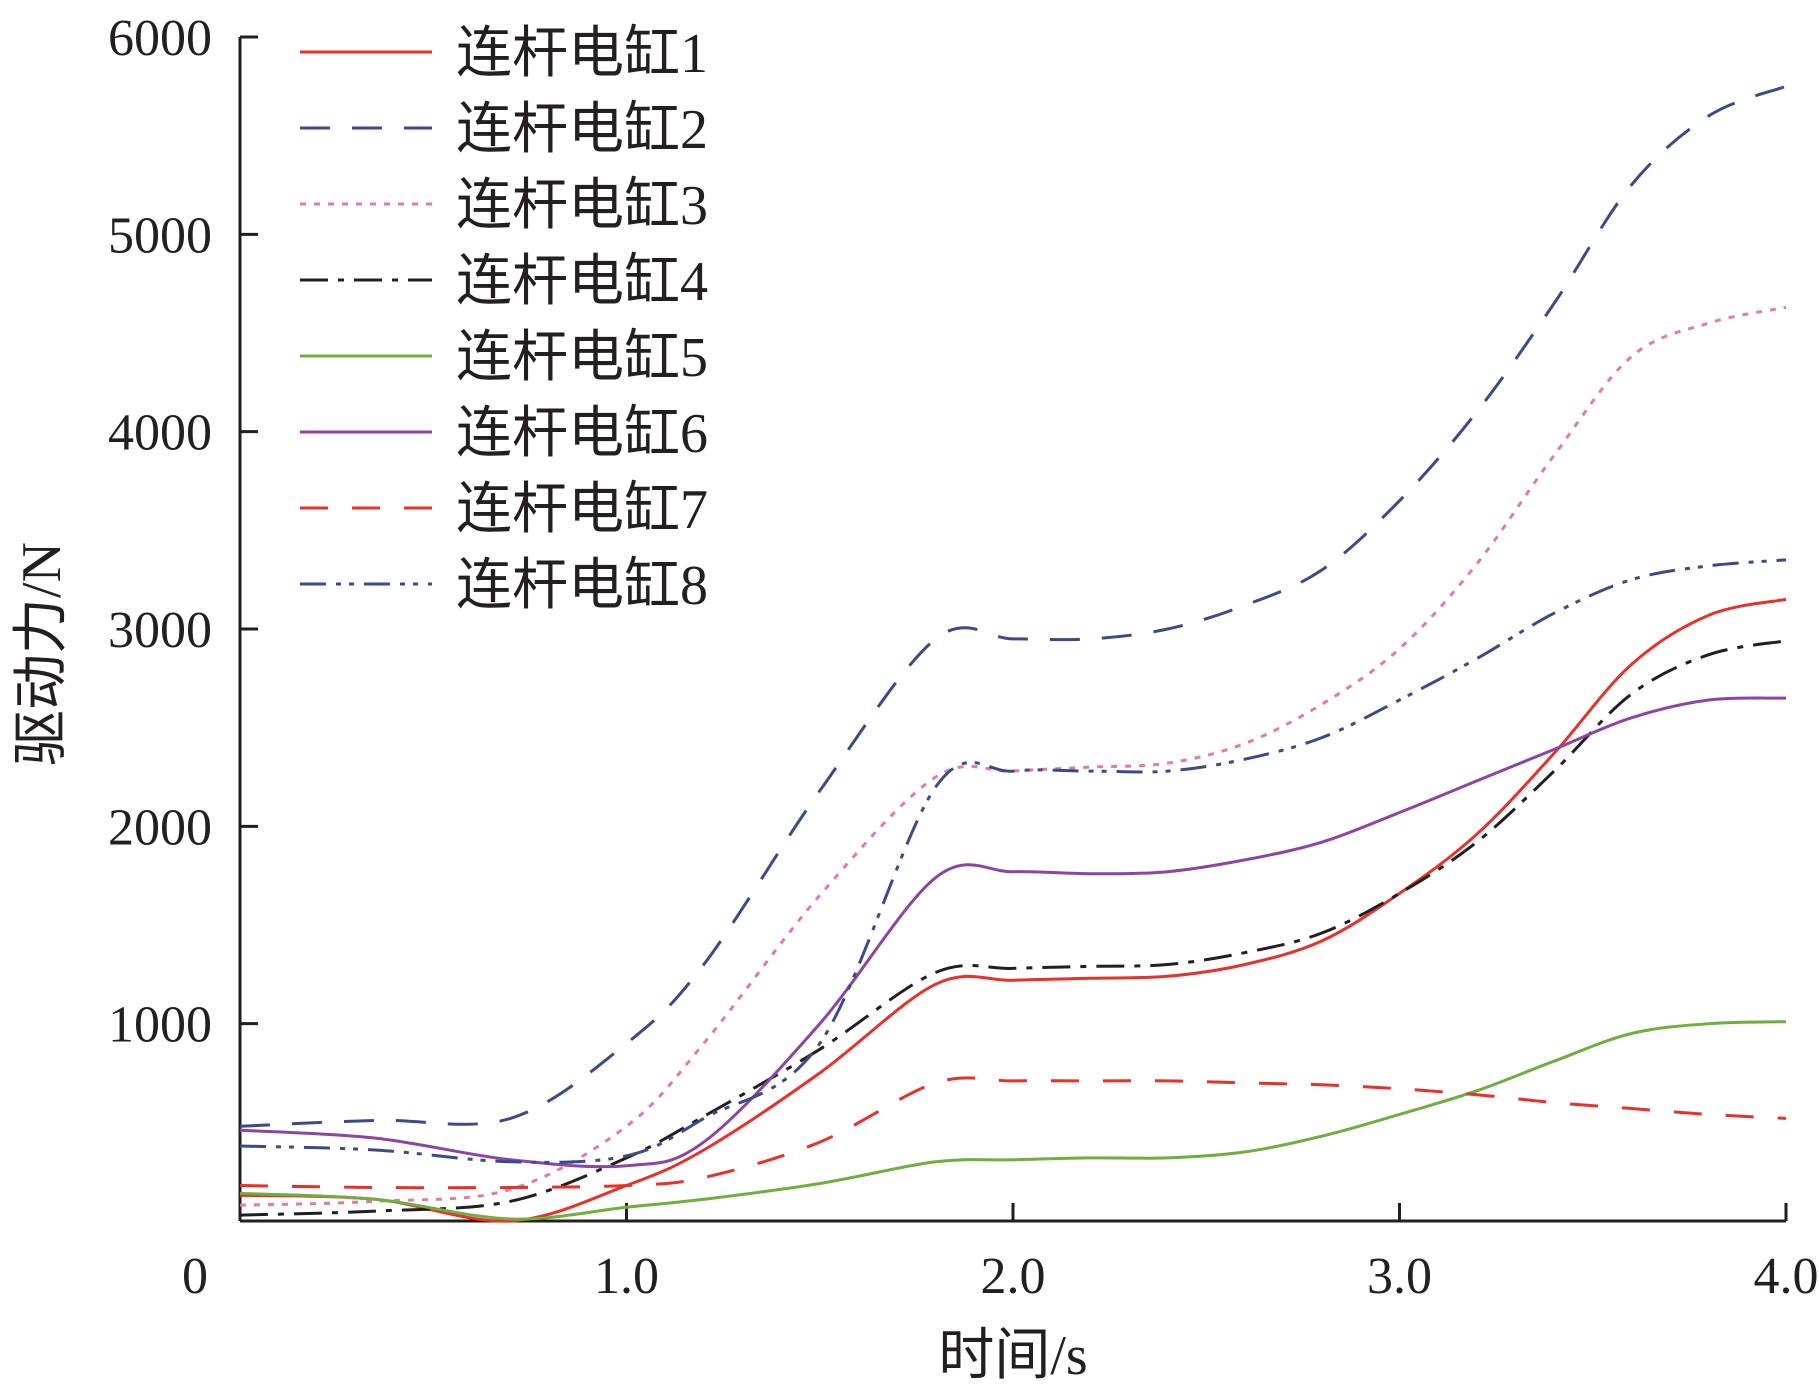  I want to click on y-tick-label: 6000, so click(160, 38).